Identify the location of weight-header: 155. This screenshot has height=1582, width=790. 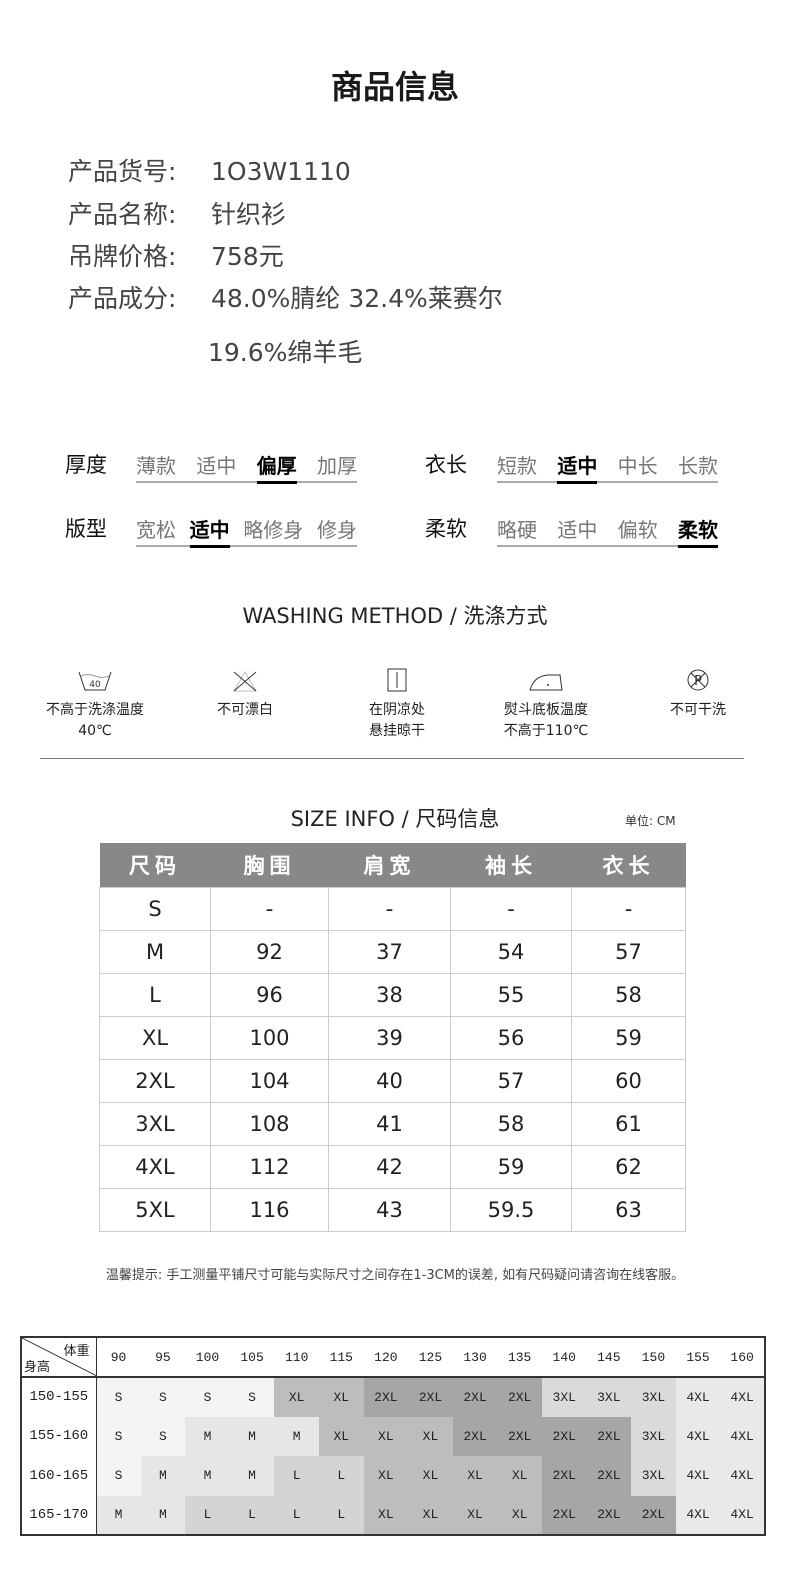
(698, 1357).